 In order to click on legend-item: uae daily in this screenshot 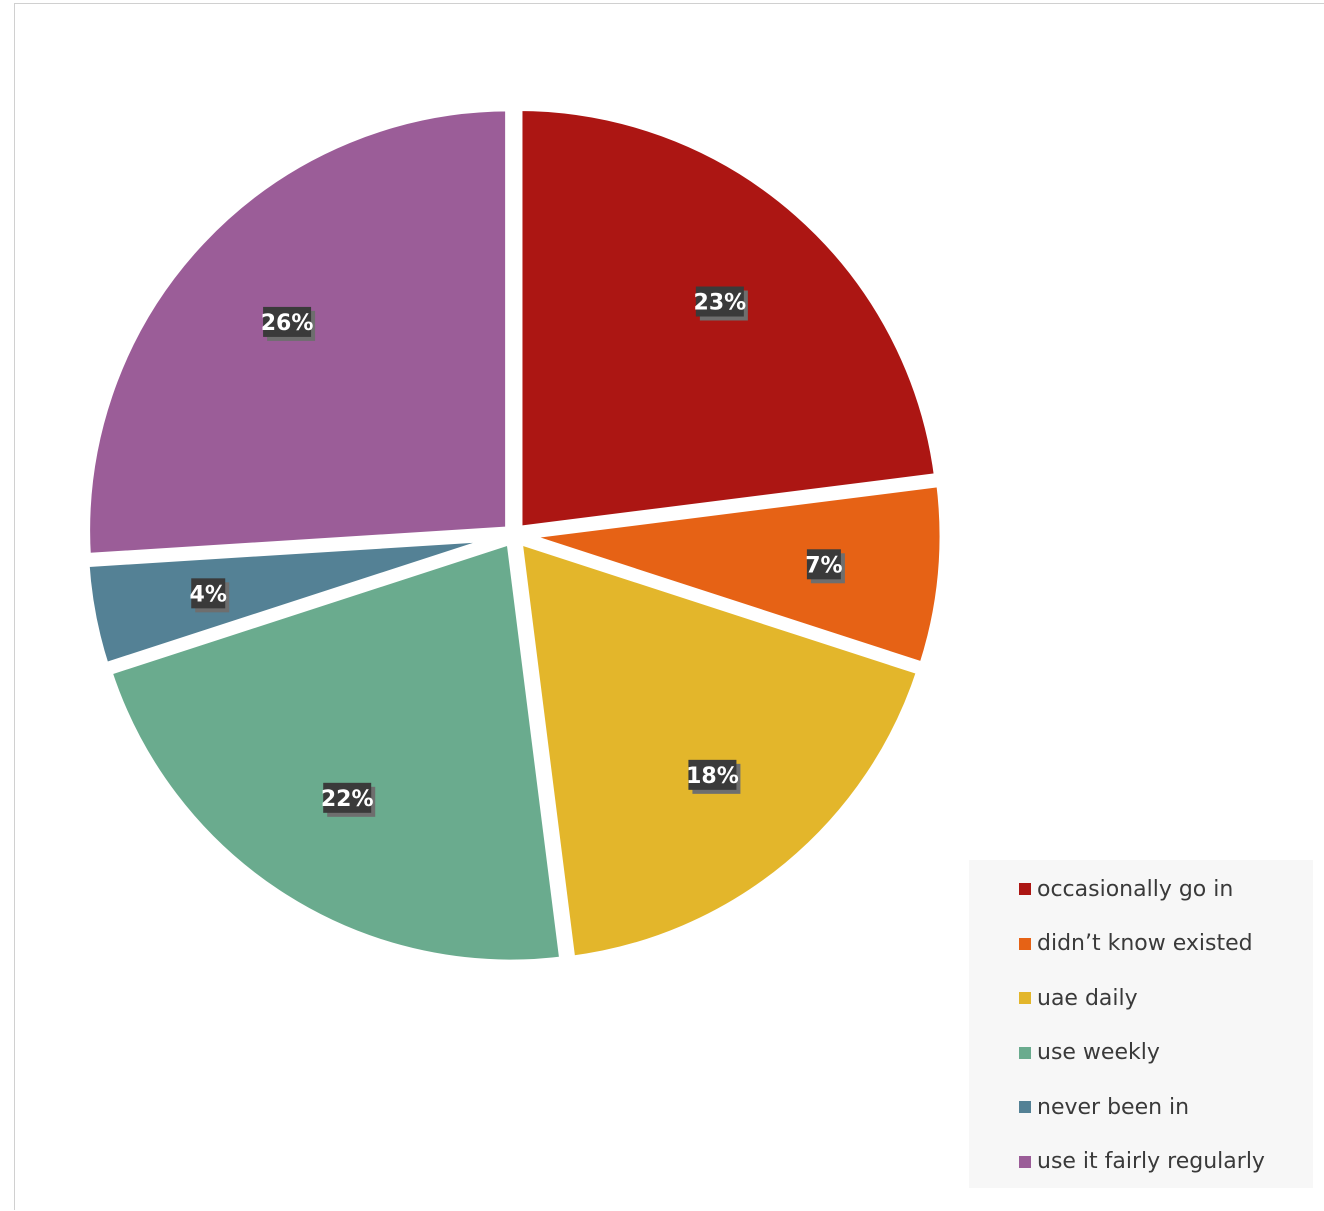, I will do `click(1078, 998)`.